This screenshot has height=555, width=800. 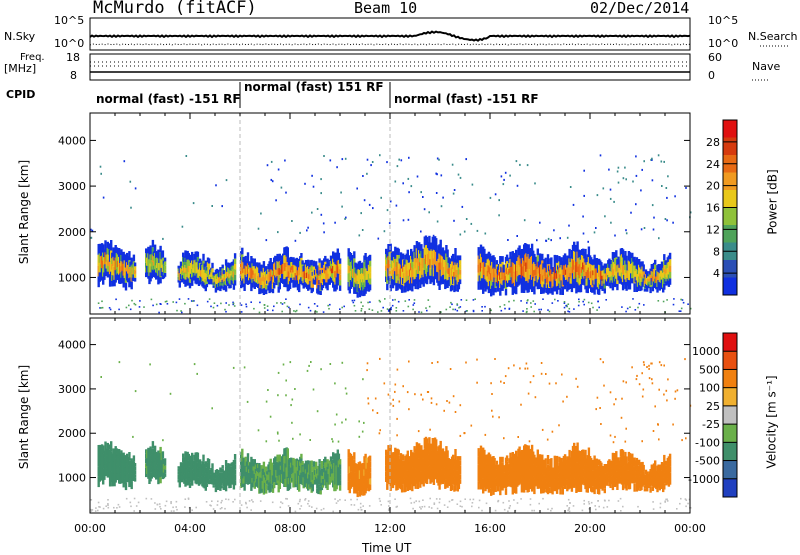 I want to click on y-tick-label: 4000, so click(x=72, y=140).